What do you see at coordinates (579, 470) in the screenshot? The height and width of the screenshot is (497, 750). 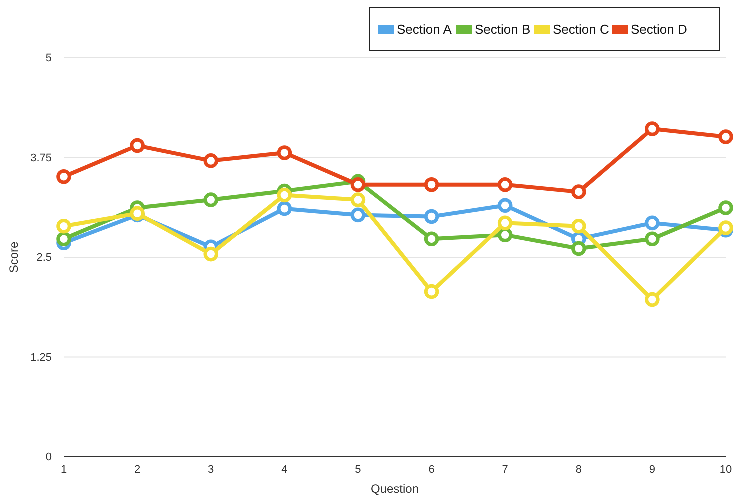 I see `x-tick-label: 8` at bounding box center [579, 470].